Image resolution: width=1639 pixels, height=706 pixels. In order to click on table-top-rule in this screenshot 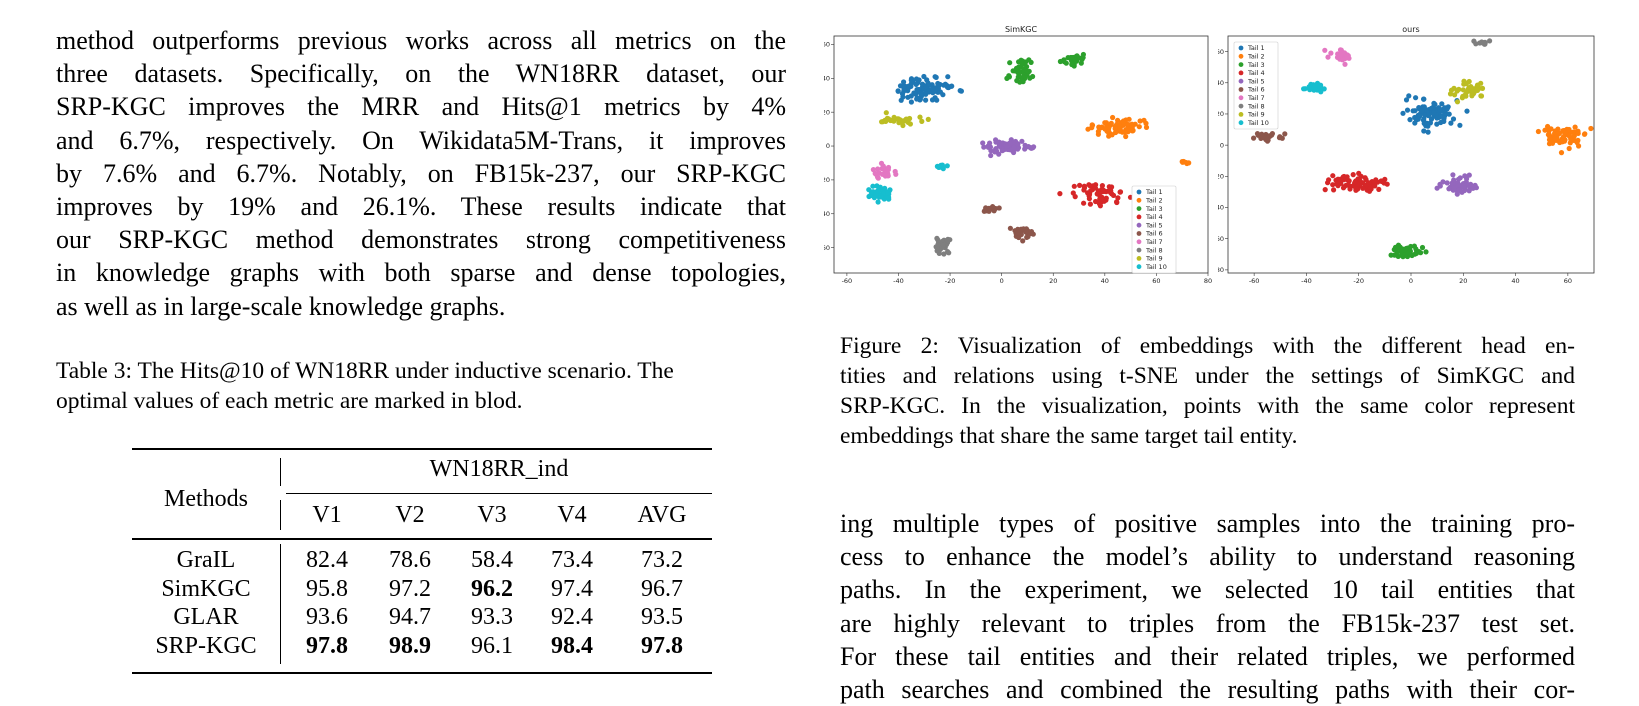, I will do `click(422, 449)`.